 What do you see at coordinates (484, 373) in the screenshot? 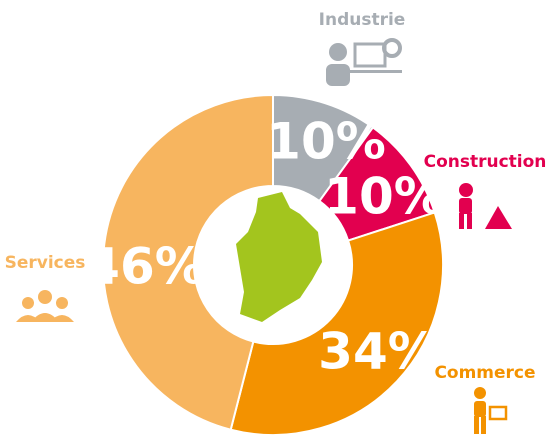
I see `category-label: Commerce` at bounding box center [484, 373].